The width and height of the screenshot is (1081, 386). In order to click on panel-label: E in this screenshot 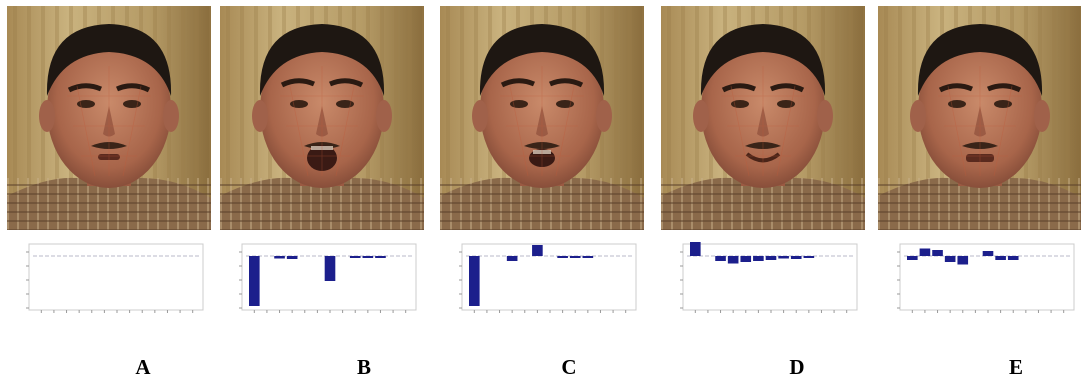, I will do `click(1015, 367)`.